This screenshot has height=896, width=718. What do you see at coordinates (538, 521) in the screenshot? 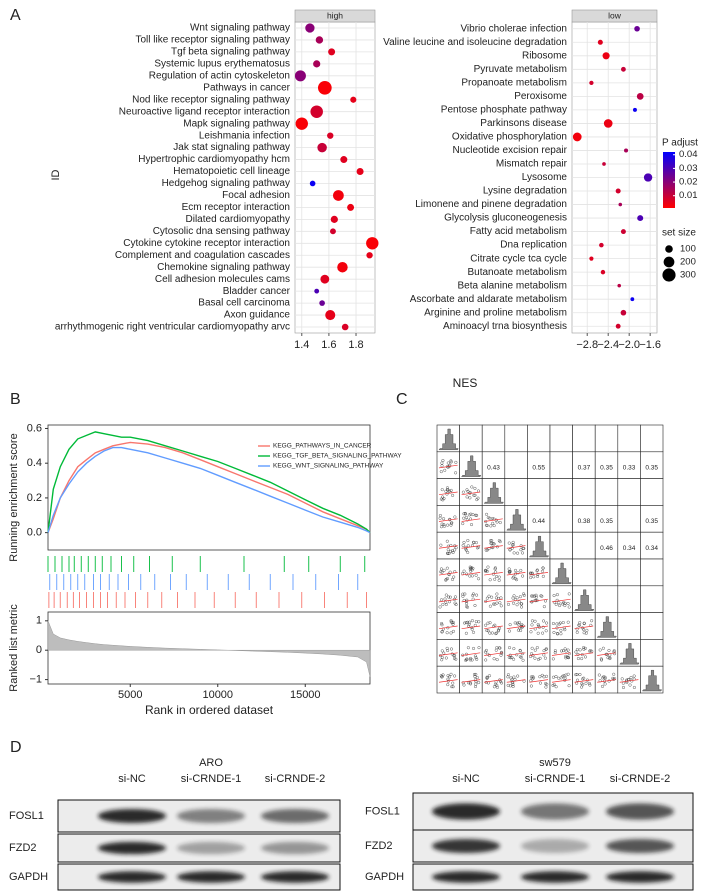
I see `correlation-value: 0.44` at bounding box center [538, 521].